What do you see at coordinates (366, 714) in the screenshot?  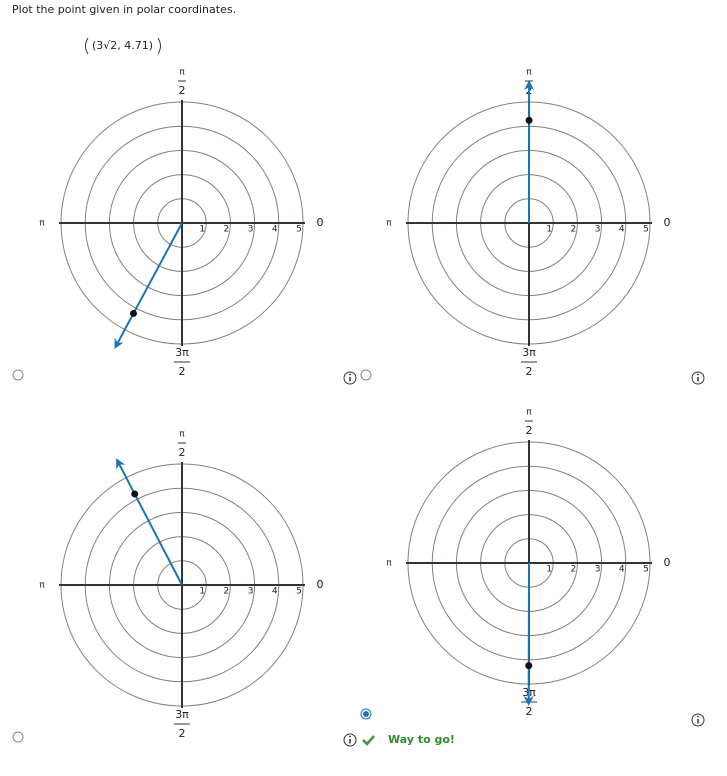 I see `radio-dot` at bounding box center [366, 714].